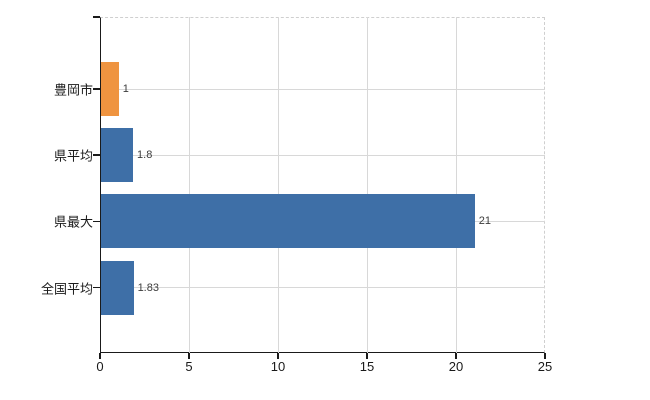  What do you see at coordinates (73, 222) in the screenshot?
I see `category-label: 県最大` at bounding box center [73, 222].